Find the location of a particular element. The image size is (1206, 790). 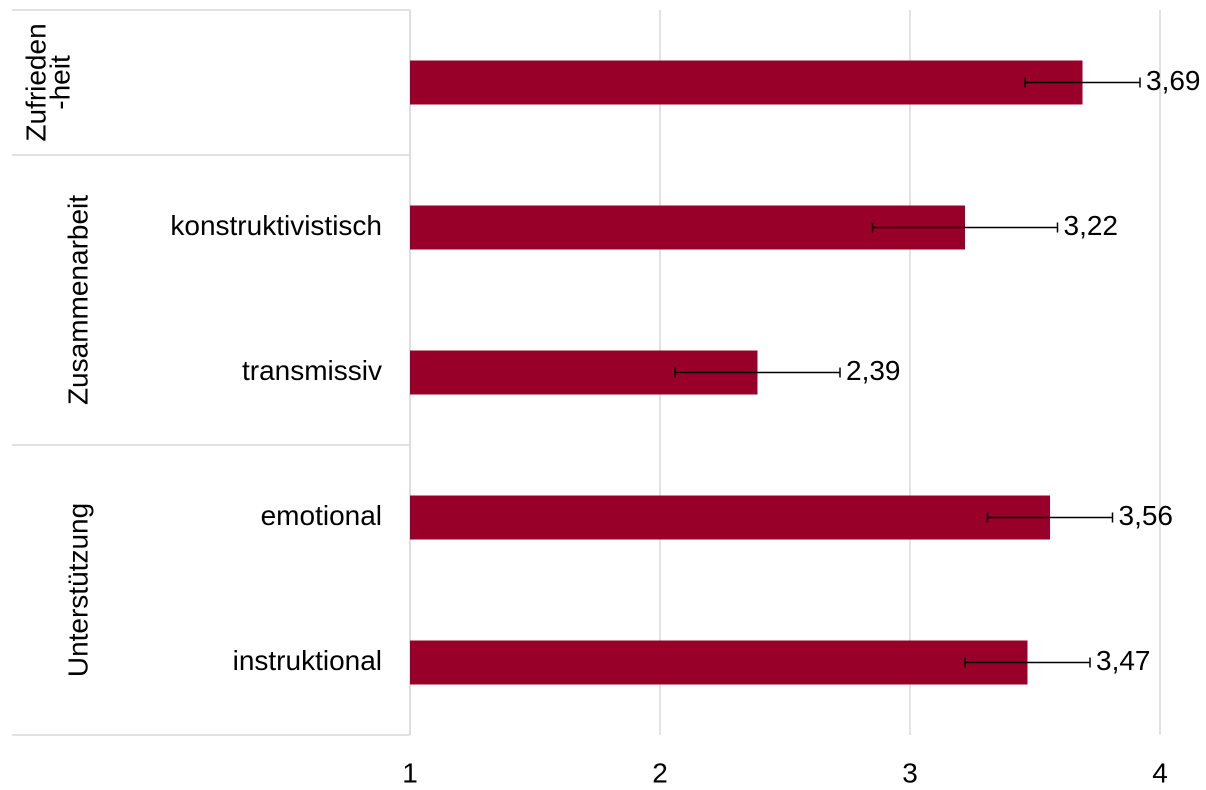

x-tick-label: 4 is located at coordinates (1160, 772).